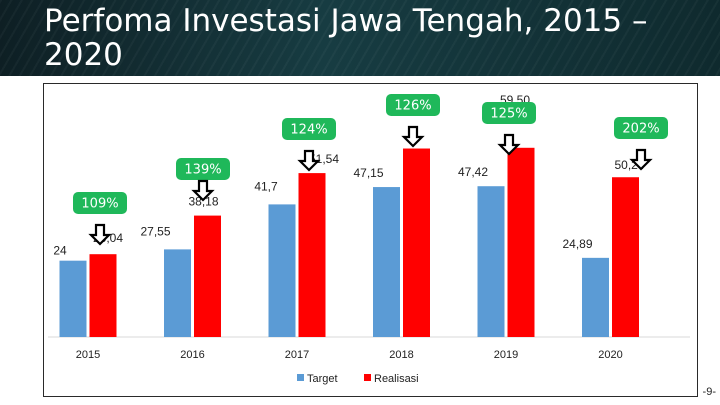  Describe the element at coordinates (100, 234) in the screenshot. I see `down-arrow-icon-2015` at that location.